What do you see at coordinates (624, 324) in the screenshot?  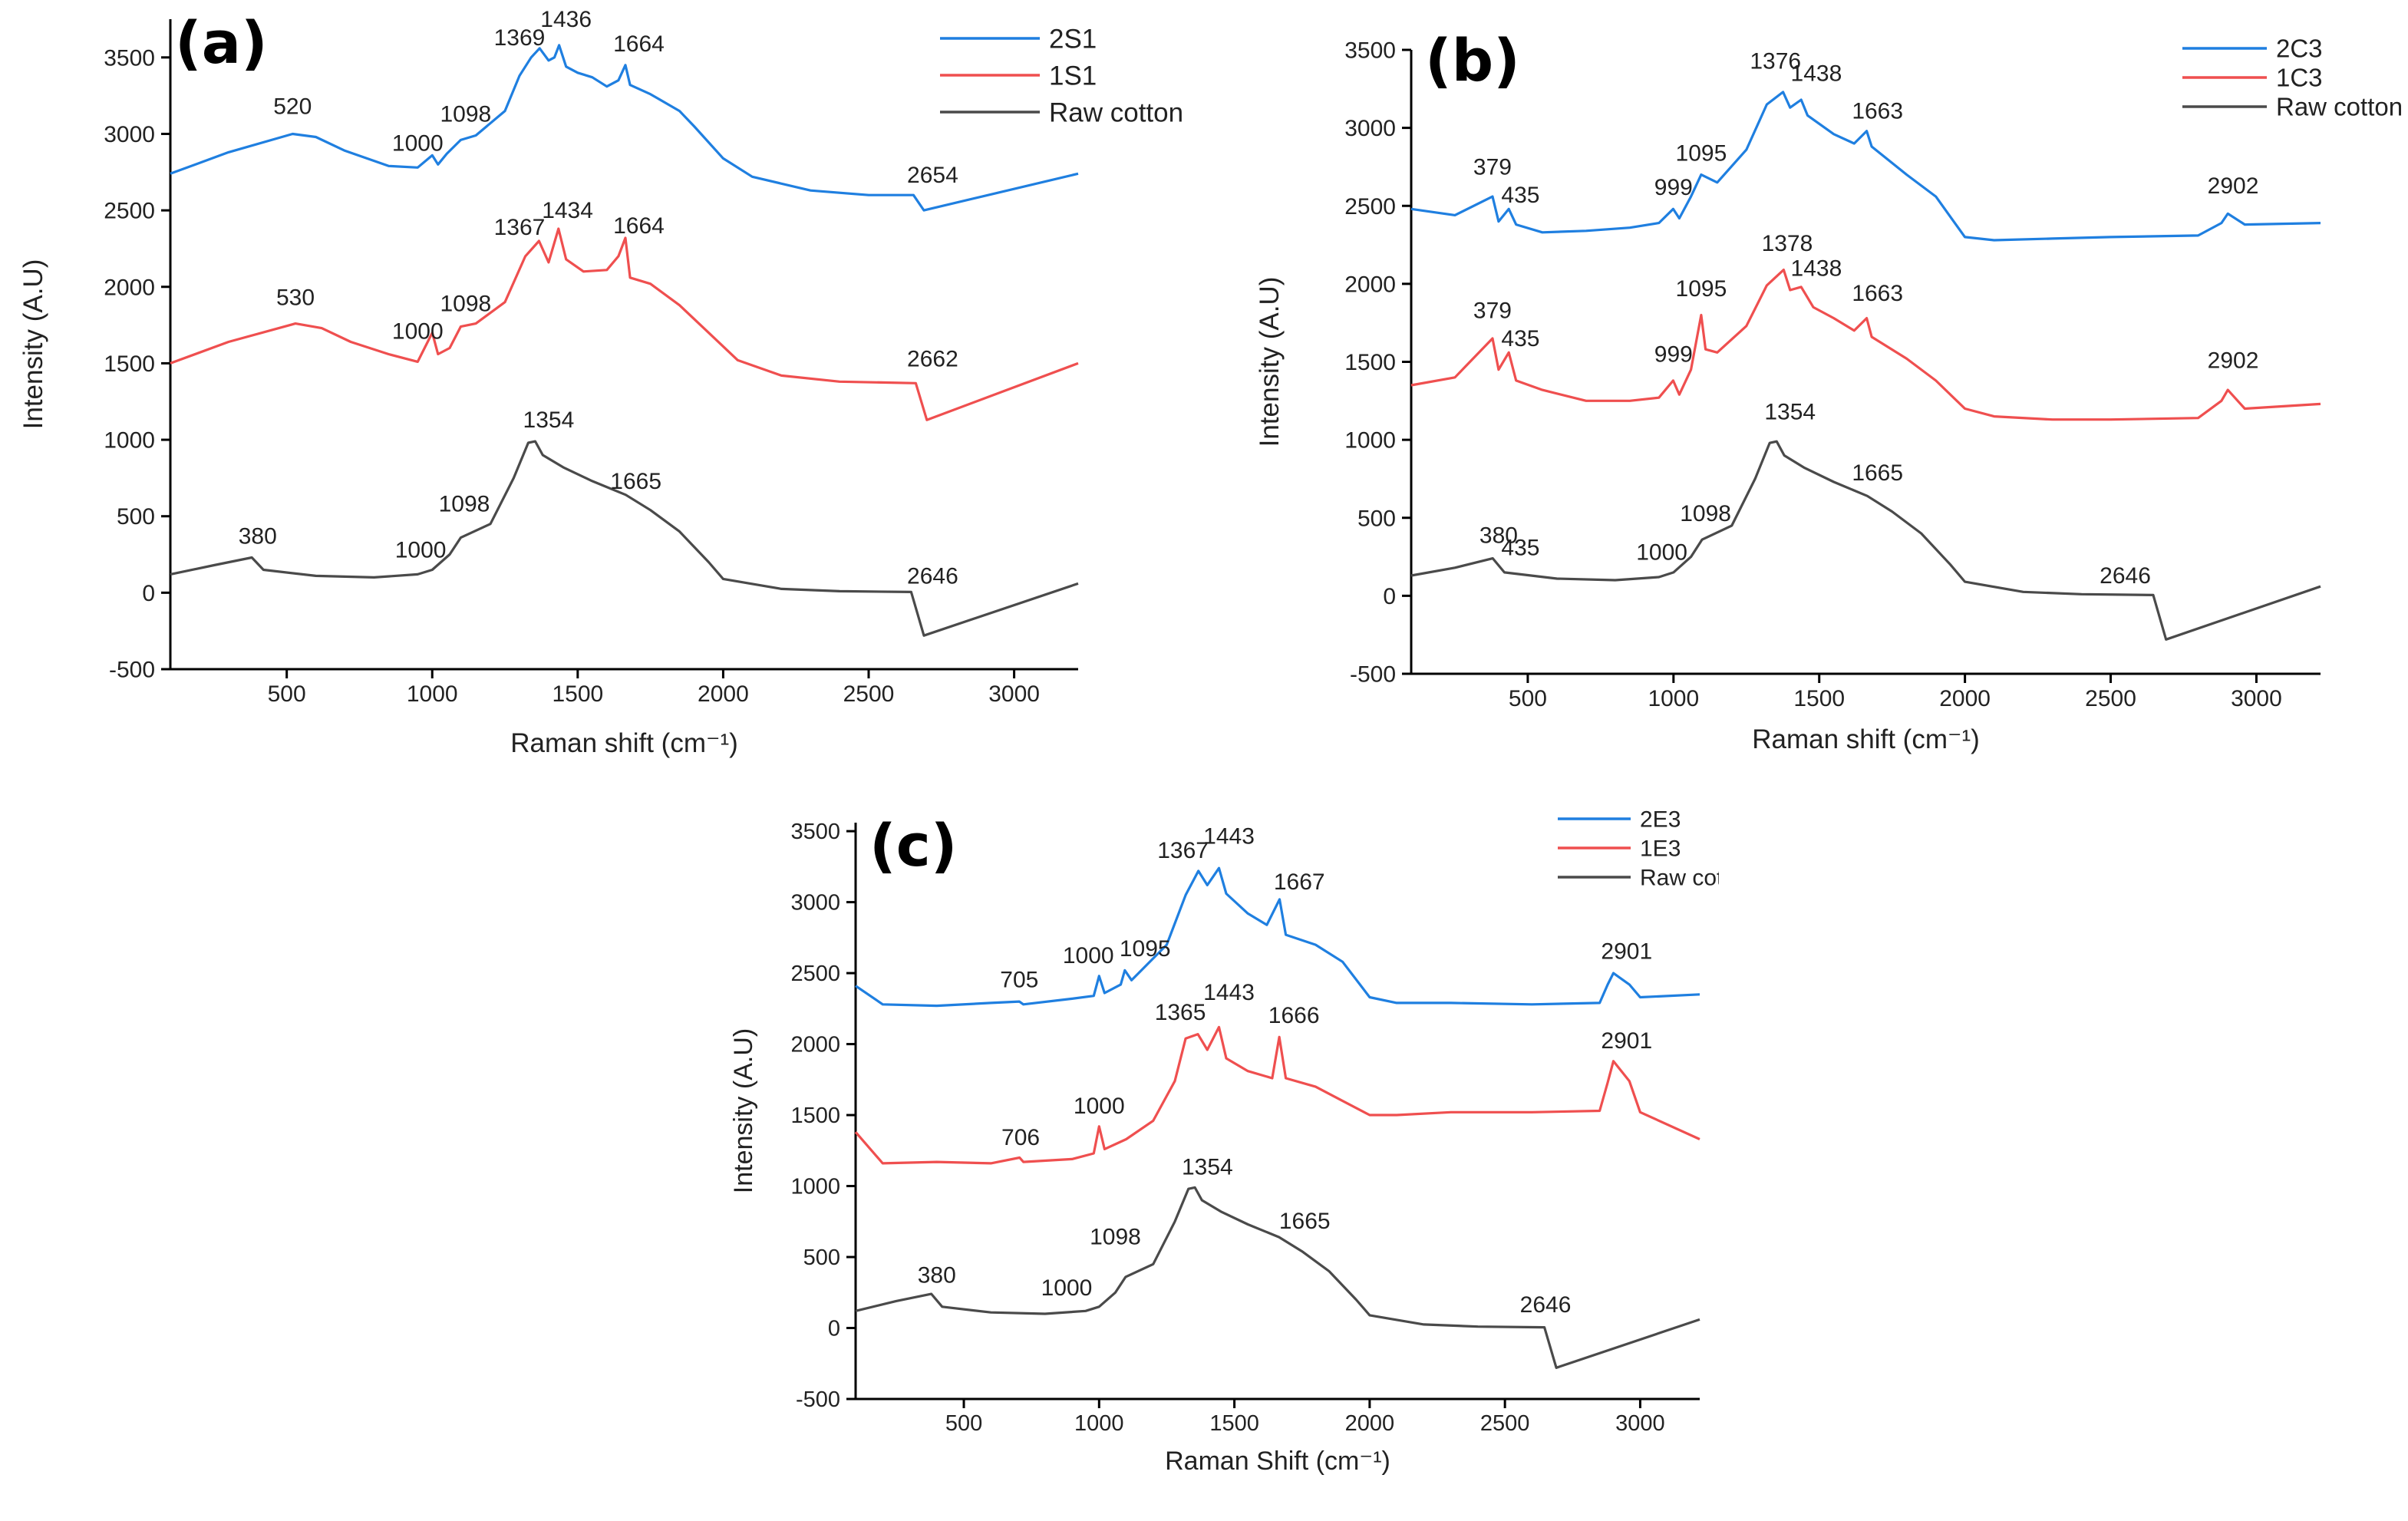 I see `series-line-1s1` at bounding box center [624, 324].